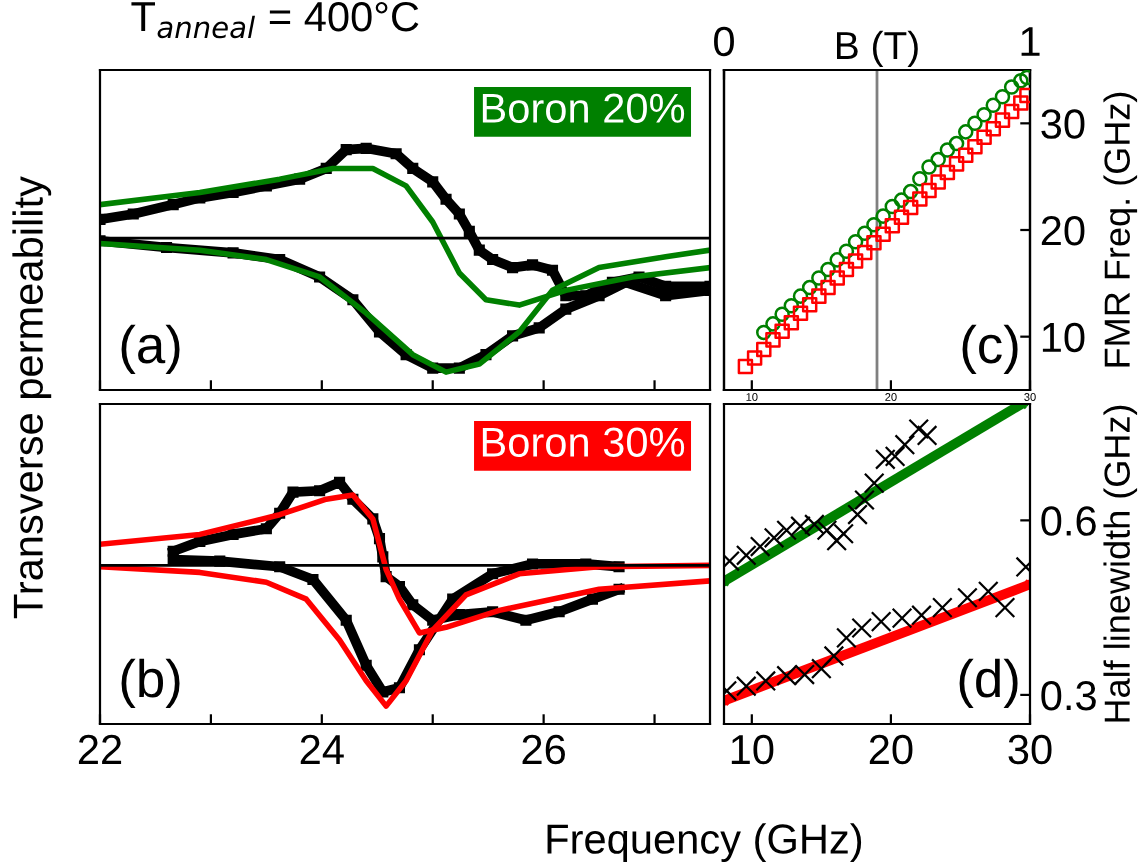 This screenshot has width=1148, height=862. What do you see at coordinates (583, 108) in the screenshot?
I see `text: Boron 20%` at bounding box center [583, 108].